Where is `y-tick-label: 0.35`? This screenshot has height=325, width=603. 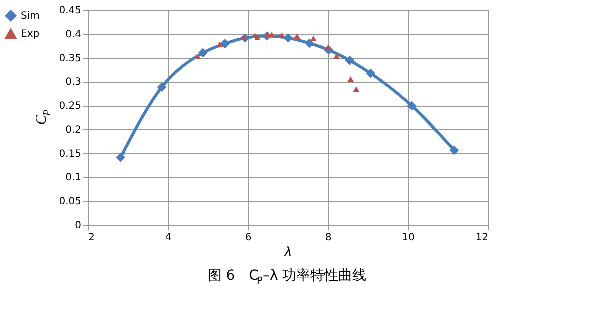 y-tick-label: 0.35 is located at coordinates (70, 58).